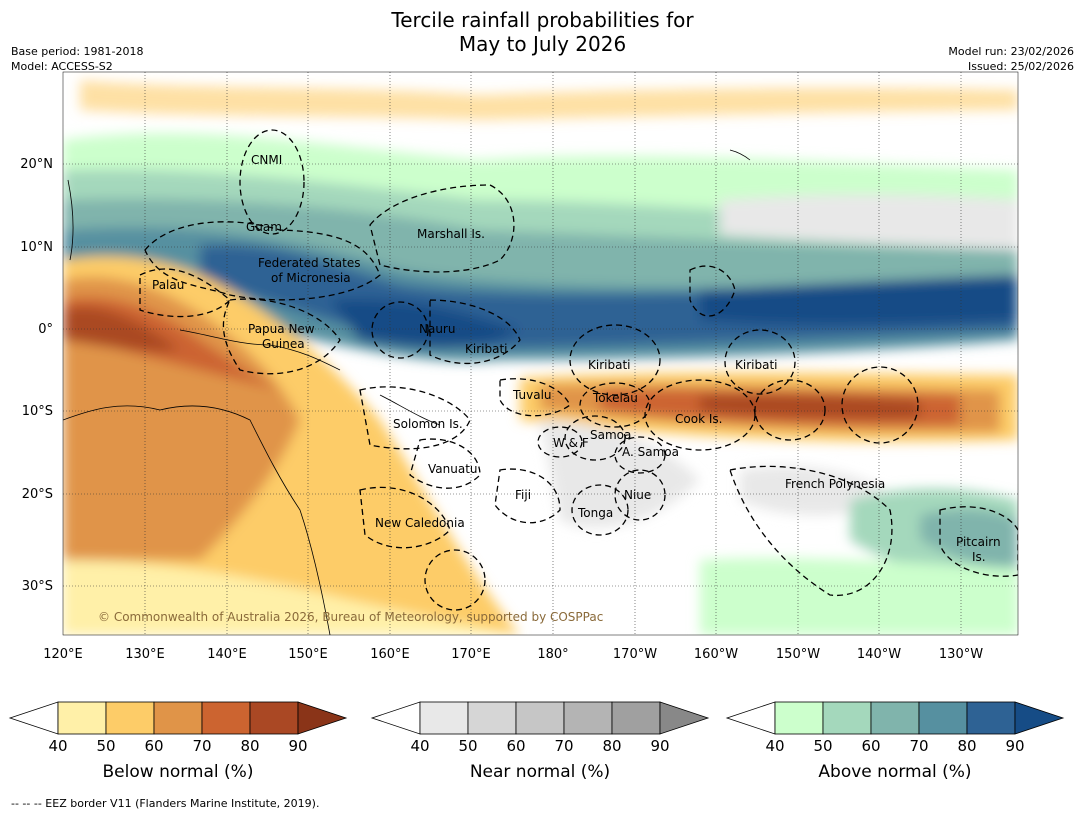 This screenshot has width=1085, height=816. I want to click on region-label-tuvalu: Tuvalu, so click(532, 395).